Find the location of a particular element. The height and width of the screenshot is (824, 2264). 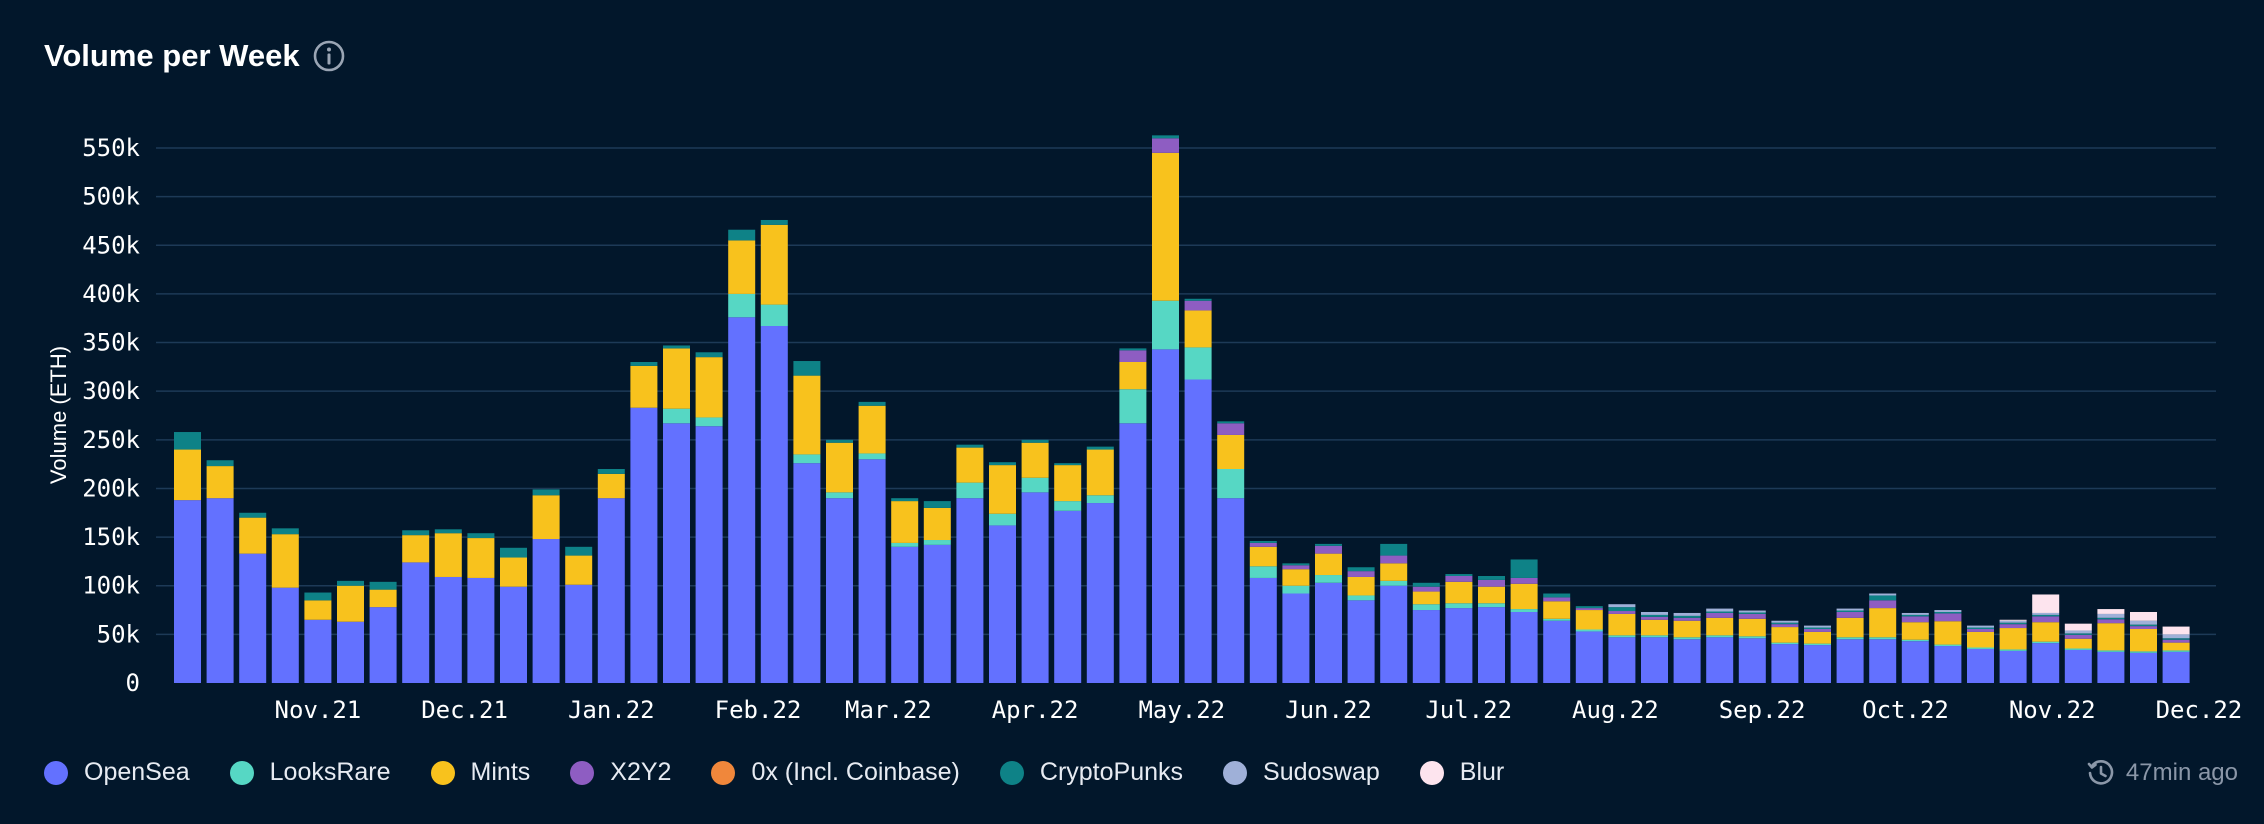

legend-item: Mints is located at coordinates (480, 772).